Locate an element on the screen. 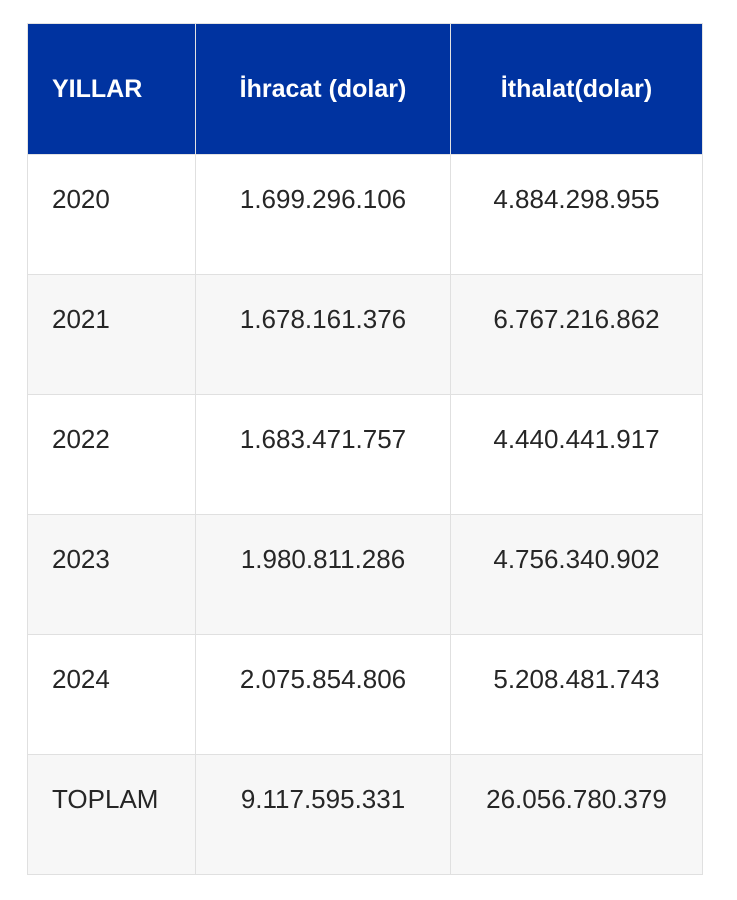  header-row: YILLAR İhracat (dolar) İthalat(dolar) is located at coordinates (365, 89).